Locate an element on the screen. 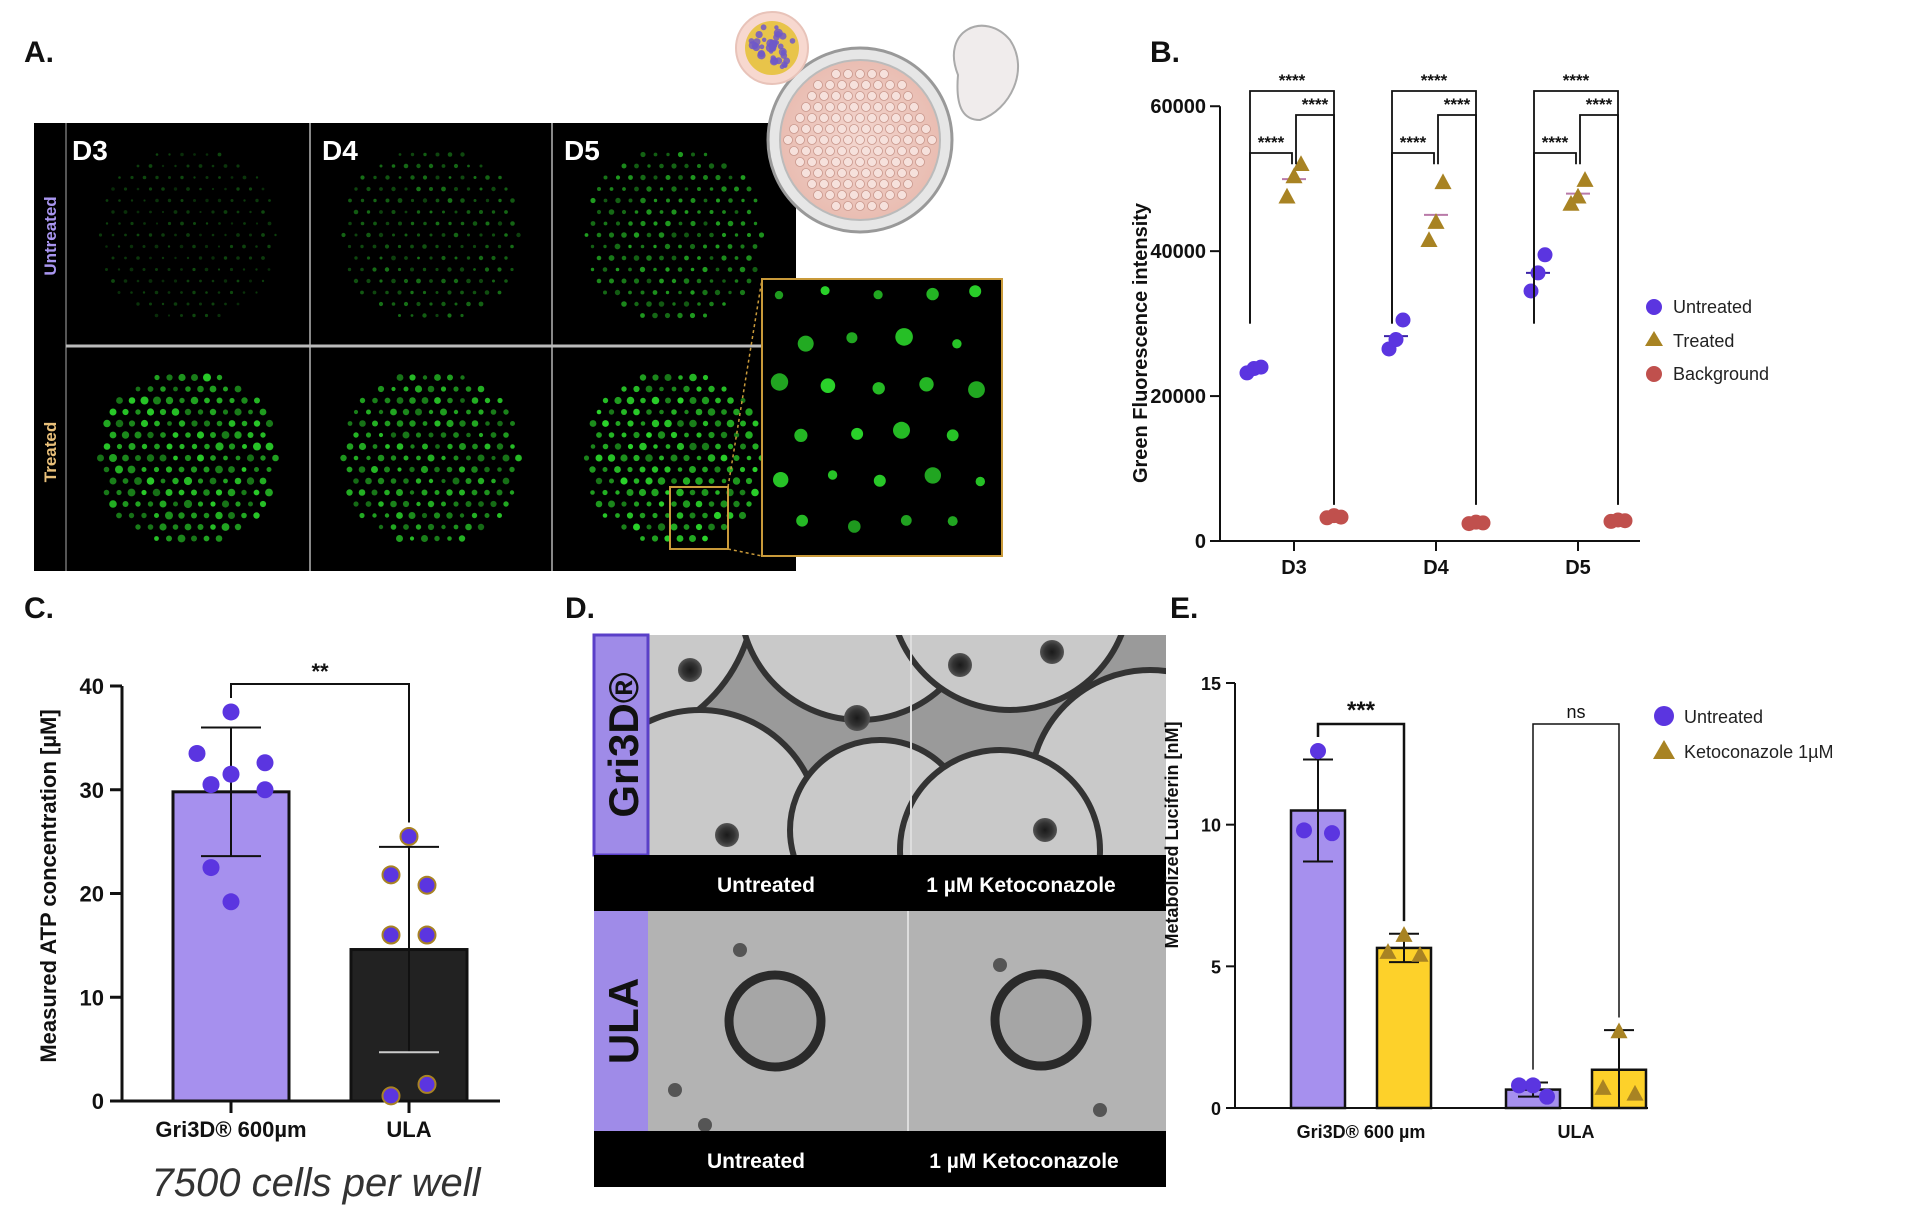 The image size is (1920, 1218). panel-e-ytick-label: 10 is located at coordinates (1211, 826).